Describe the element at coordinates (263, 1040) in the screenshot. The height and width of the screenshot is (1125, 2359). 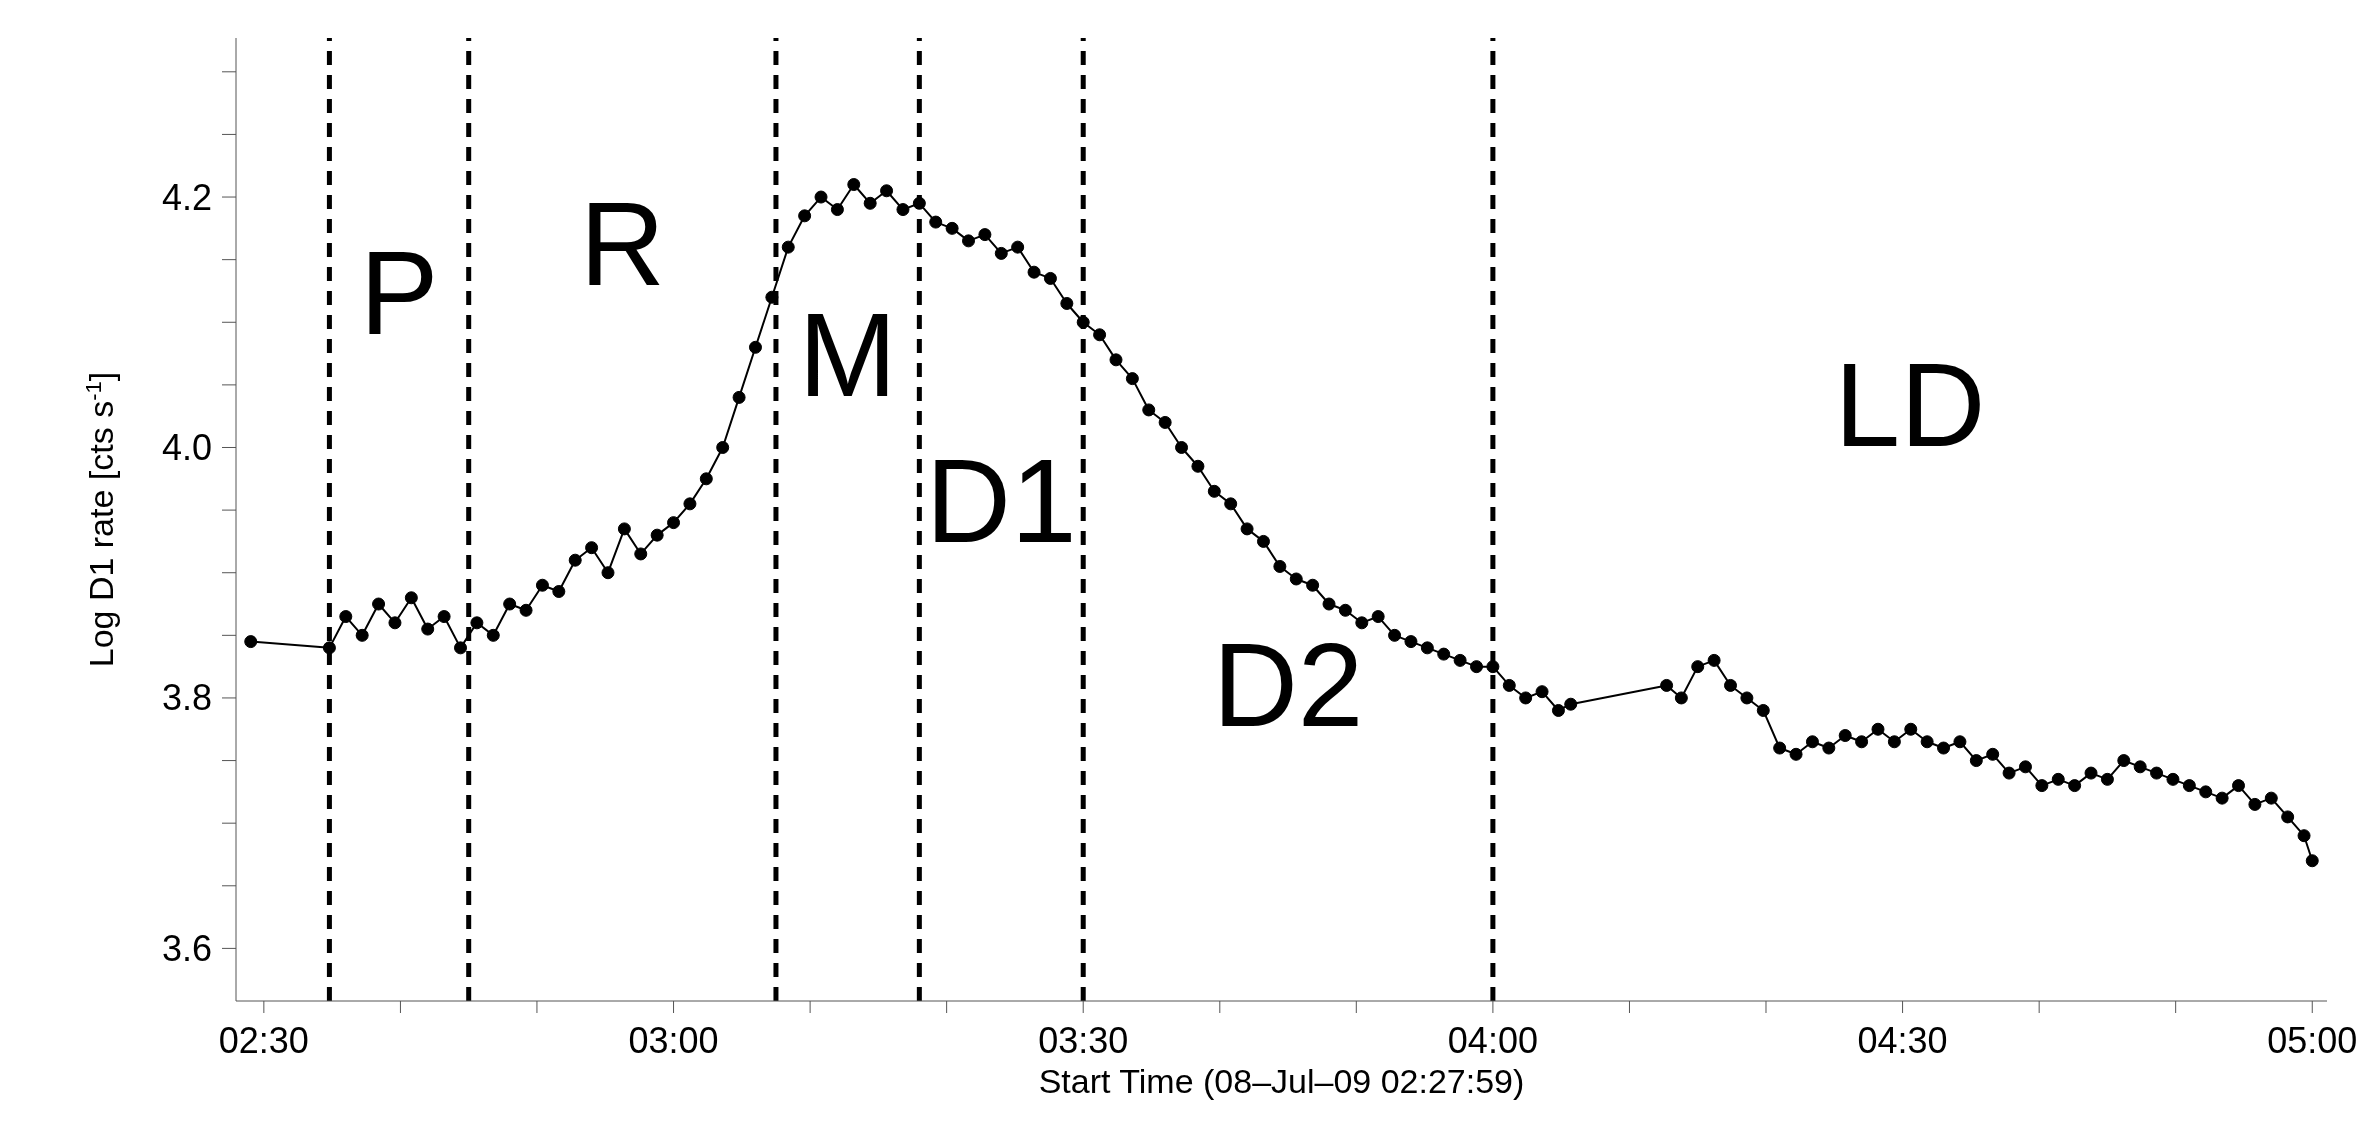
I see `x-tick-label: 02:30` at that location.